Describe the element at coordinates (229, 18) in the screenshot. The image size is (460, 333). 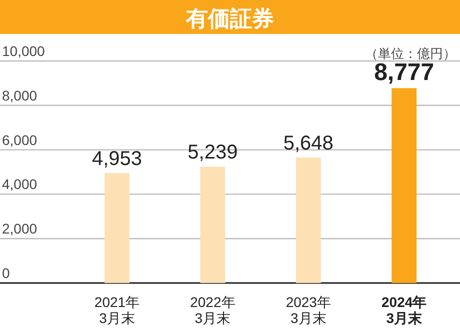
I see `chart-title: 有価証券` at that location.